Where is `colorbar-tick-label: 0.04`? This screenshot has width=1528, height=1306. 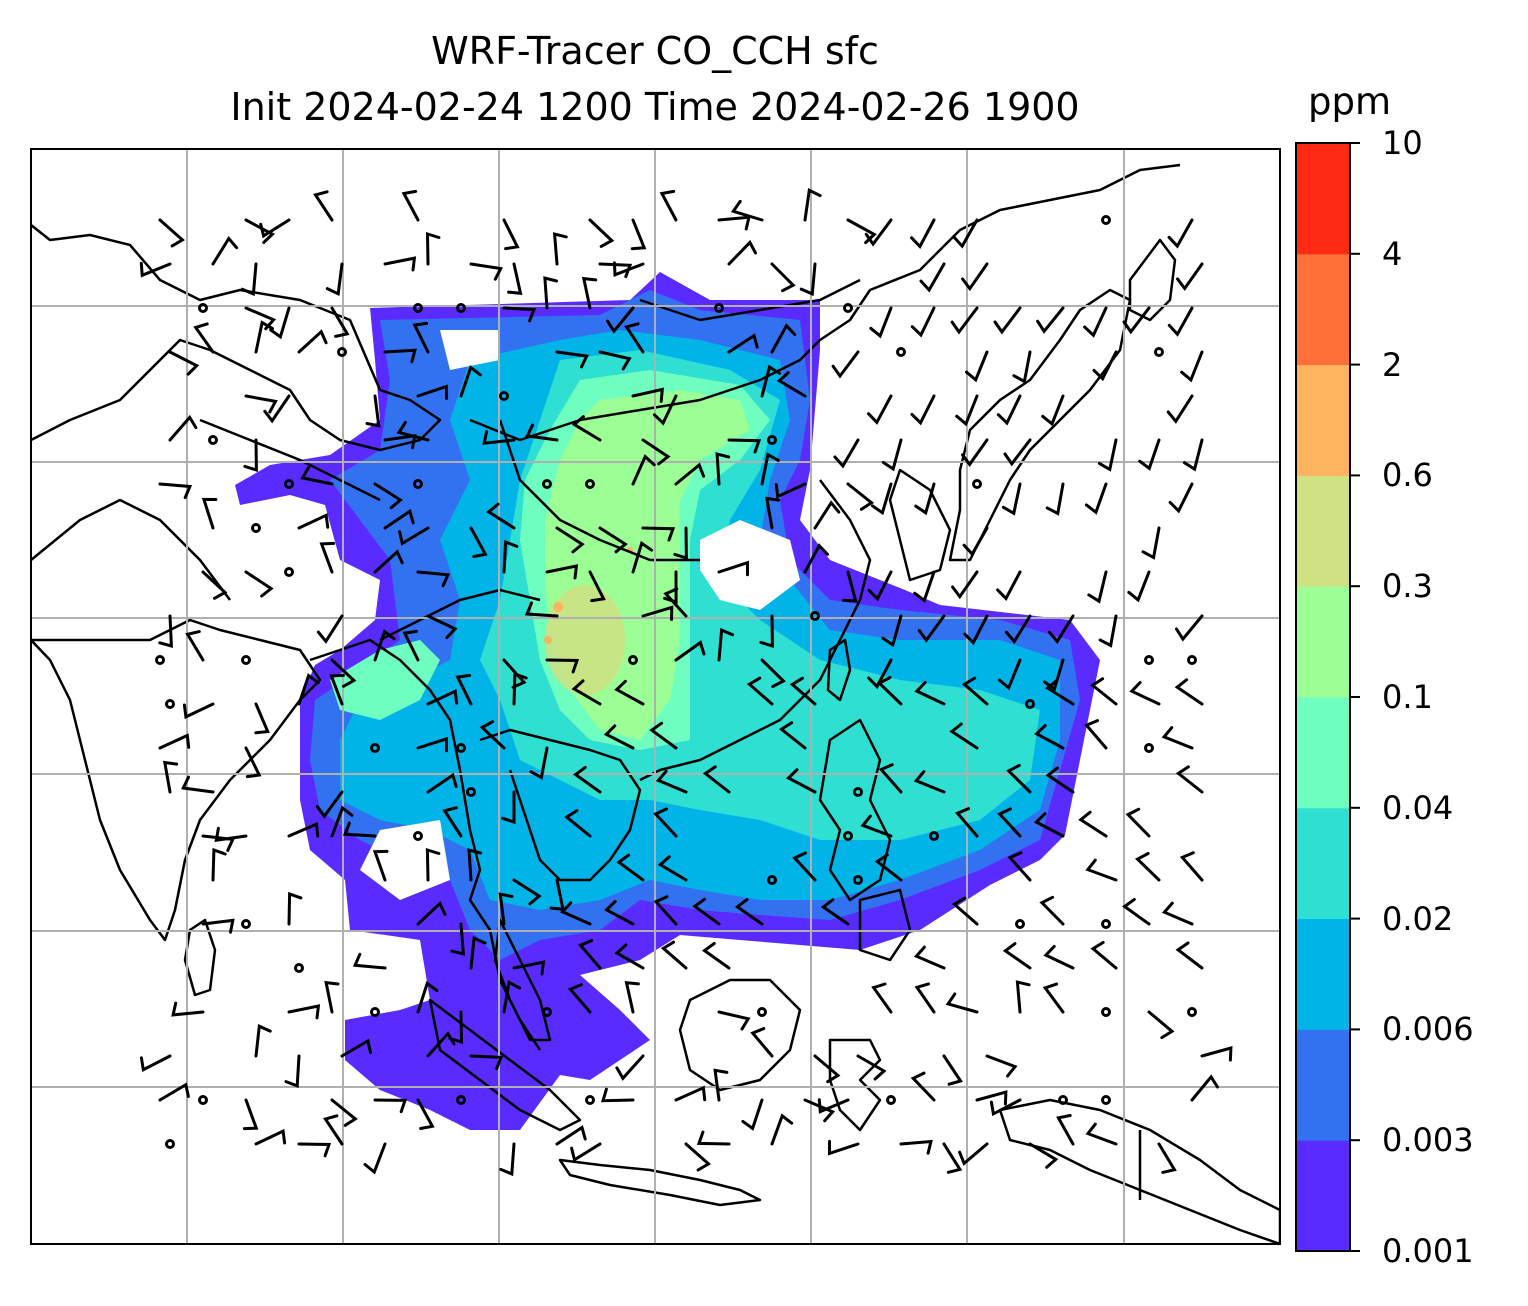 colorbar-tick-label: 0.04 is located at coordinates (1418, 807).